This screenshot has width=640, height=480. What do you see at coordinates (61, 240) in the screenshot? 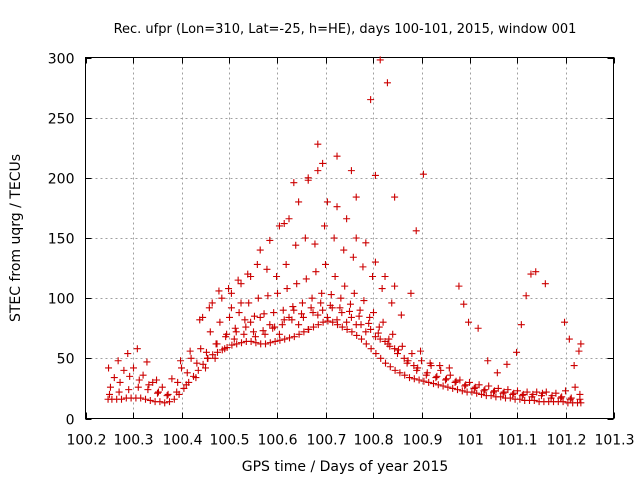
I see `y-tick-label: 150` at bounding box center [61, 240].